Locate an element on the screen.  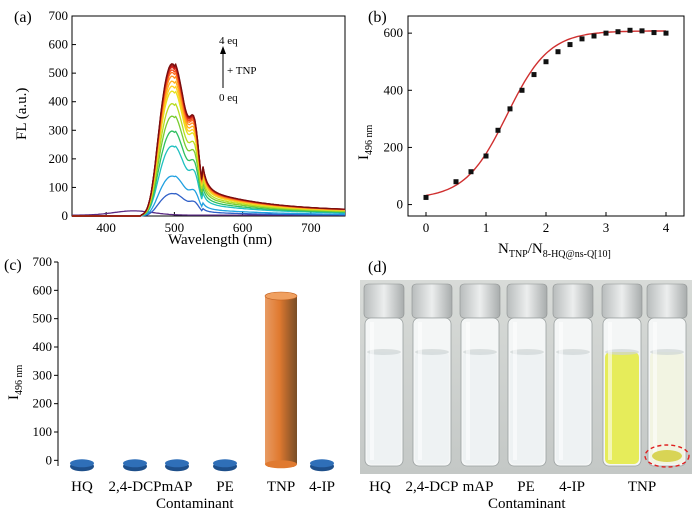
panel-b-xlabel: NTNP/N8-HQ@ns-Q[10] is located at coordinates (554, 250).